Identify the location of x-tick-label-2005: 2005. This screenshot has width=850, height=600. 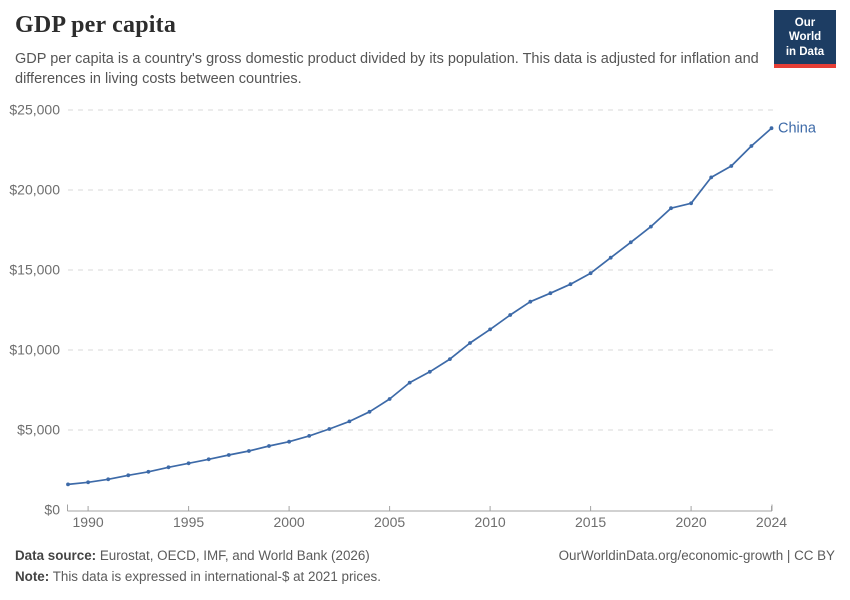
(389, 522).